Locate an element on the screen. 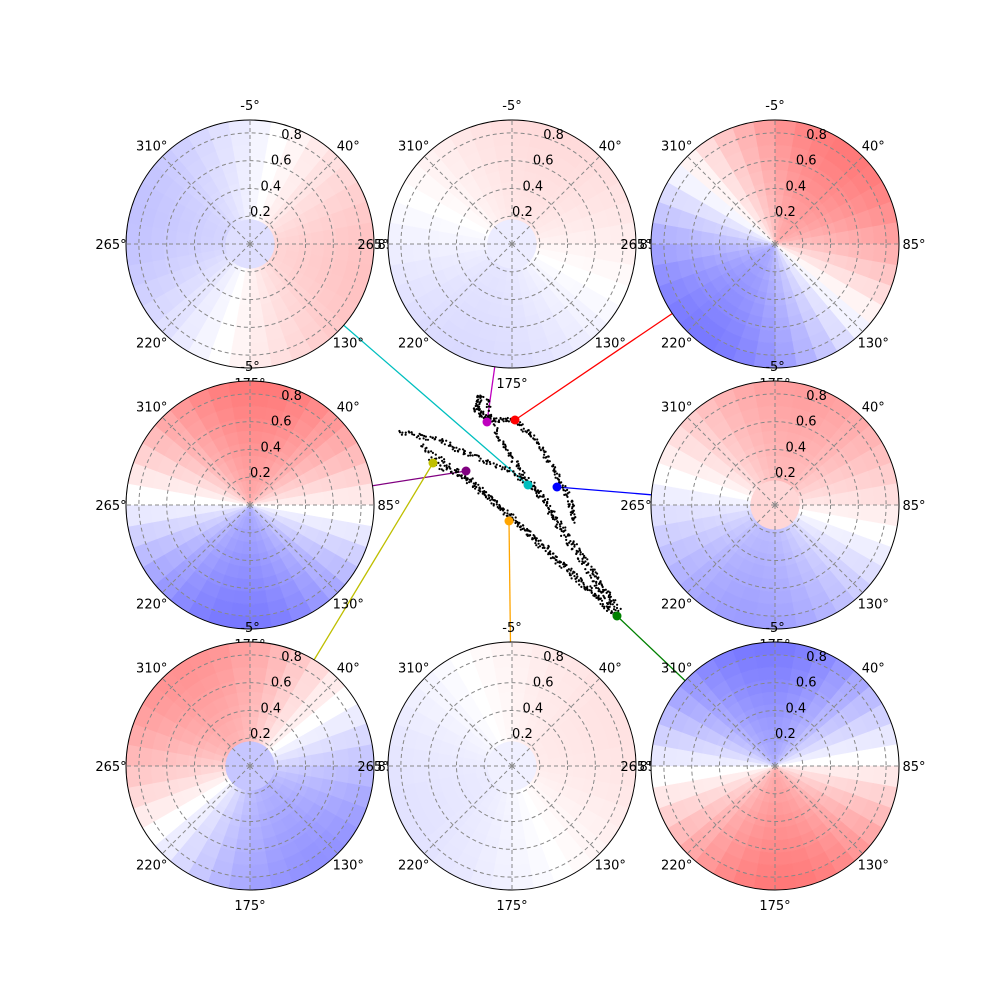 Image resolution: width=1000 pixels, height=1000 pixels. connector-line-middle-right is located at coordinates (604, 491).